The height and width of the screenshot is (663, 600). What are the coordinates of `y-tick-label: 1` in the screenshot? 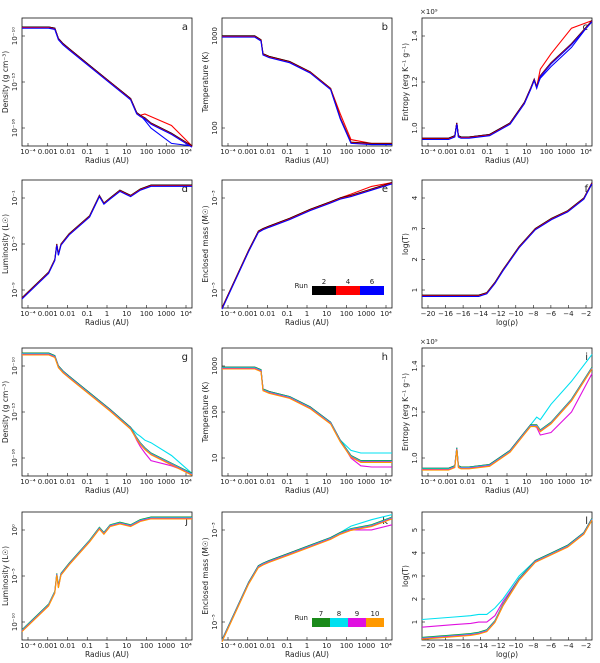 It's located at (415, 622).